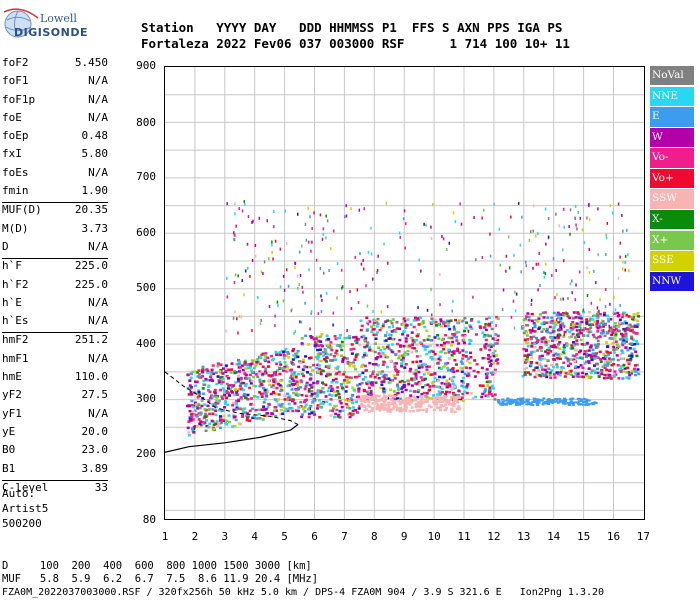  I want to click on legend-item: SSW, so click(672, 199).